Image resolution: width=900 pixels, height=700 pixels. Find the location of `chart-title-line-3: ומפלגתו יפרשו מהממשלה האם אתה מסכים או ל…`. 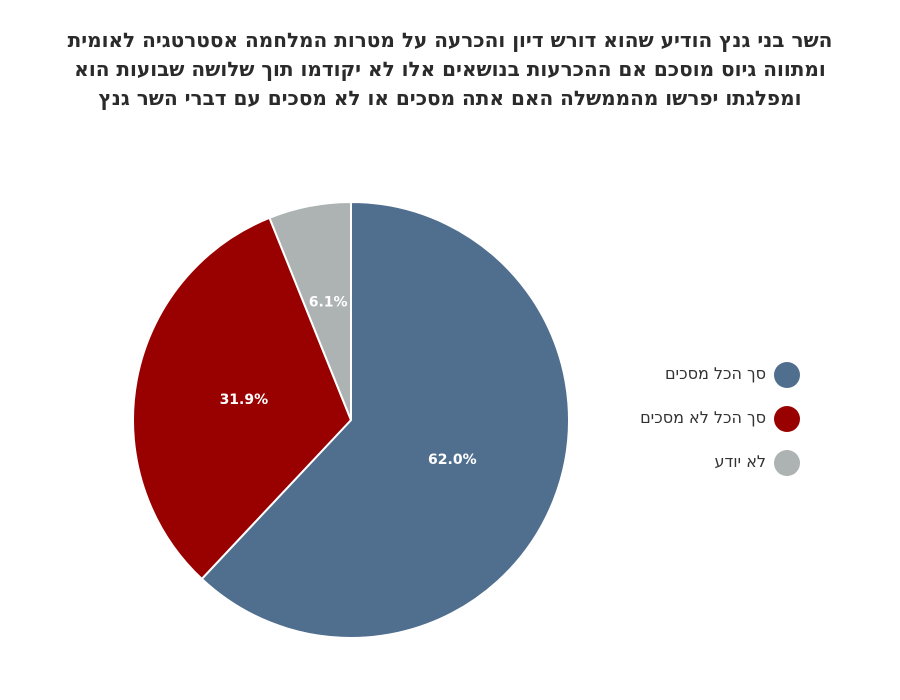

chart-title-line-3: ומפלגתו יפרשו מהממשלה האם אתה מסכים או ל… is located at coordinates (450, 98).